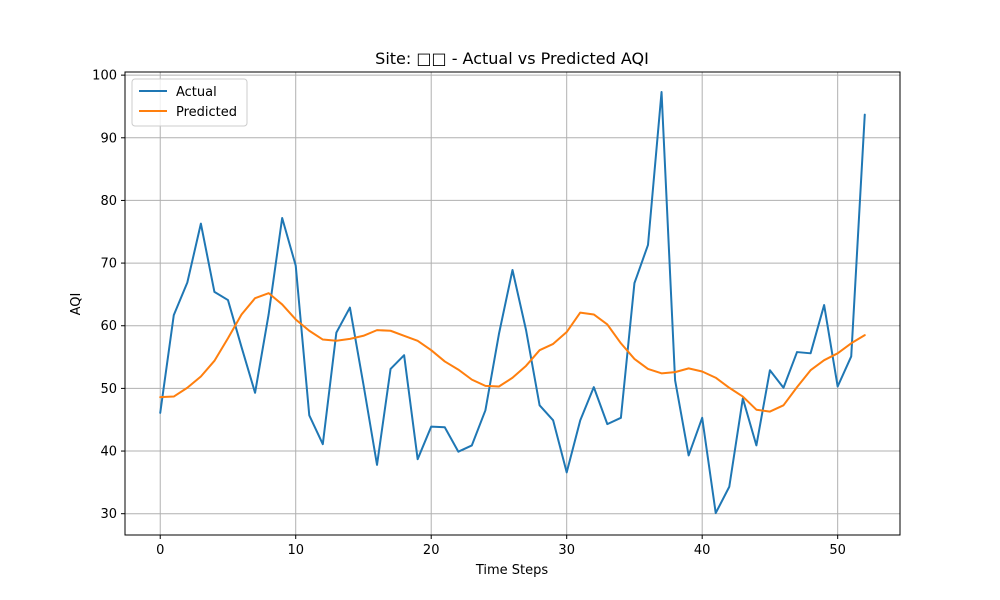 The image size is (1000, 600). What do you see at coordinates (108, 201) in the screenshot?
I see `y-tick-label: 80` at bounding box center [108, 201].